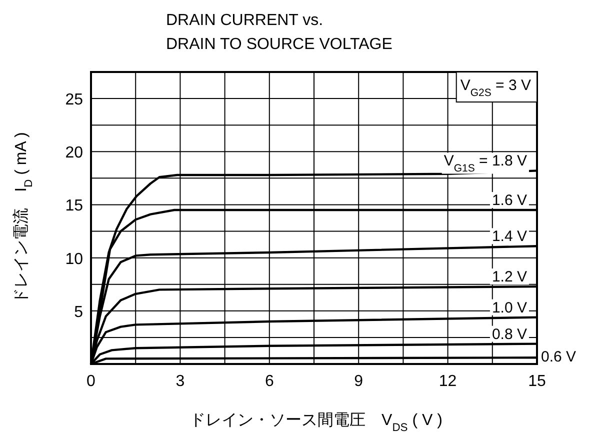 Image resolution: width=607 pixels, height=439 pixels. What do you see at coordinates (74, 206) in the screenshot?
I see `y-tick-label: 15` at bounding box center [74, 206].